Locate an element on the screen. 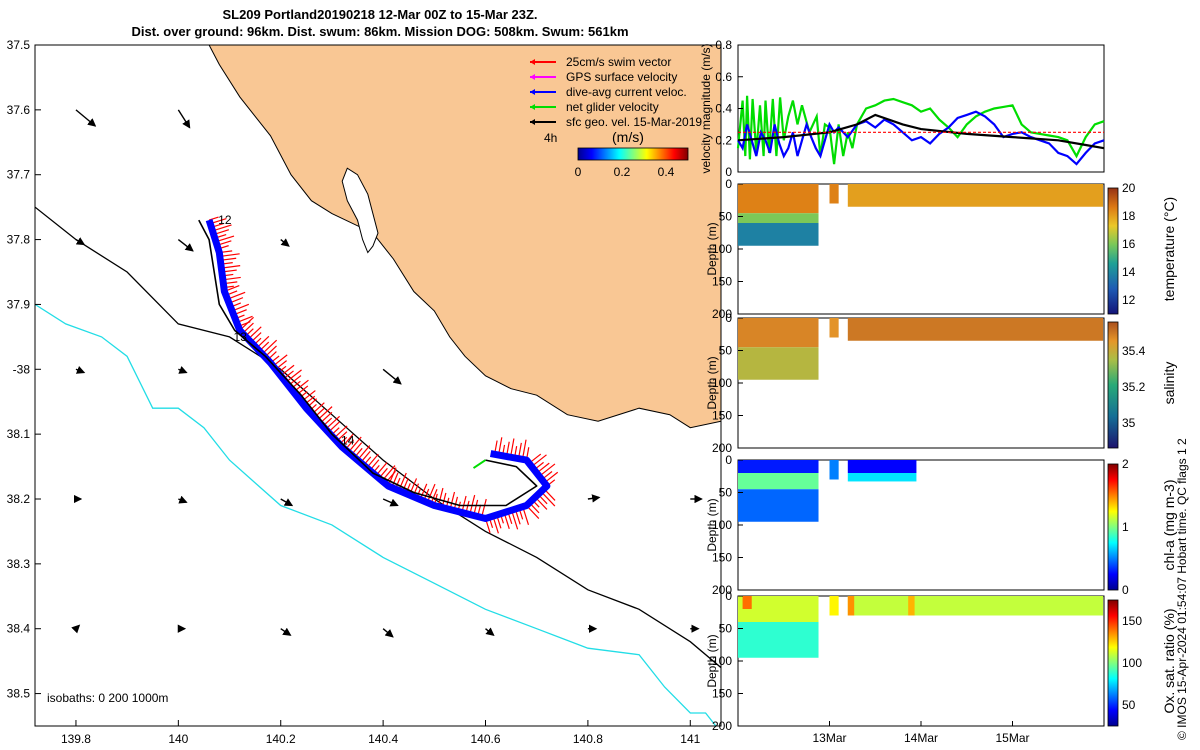 The width and height of the screenshot is (1200, 750). day-label-13: 13 is located at coordinates (241, 337).